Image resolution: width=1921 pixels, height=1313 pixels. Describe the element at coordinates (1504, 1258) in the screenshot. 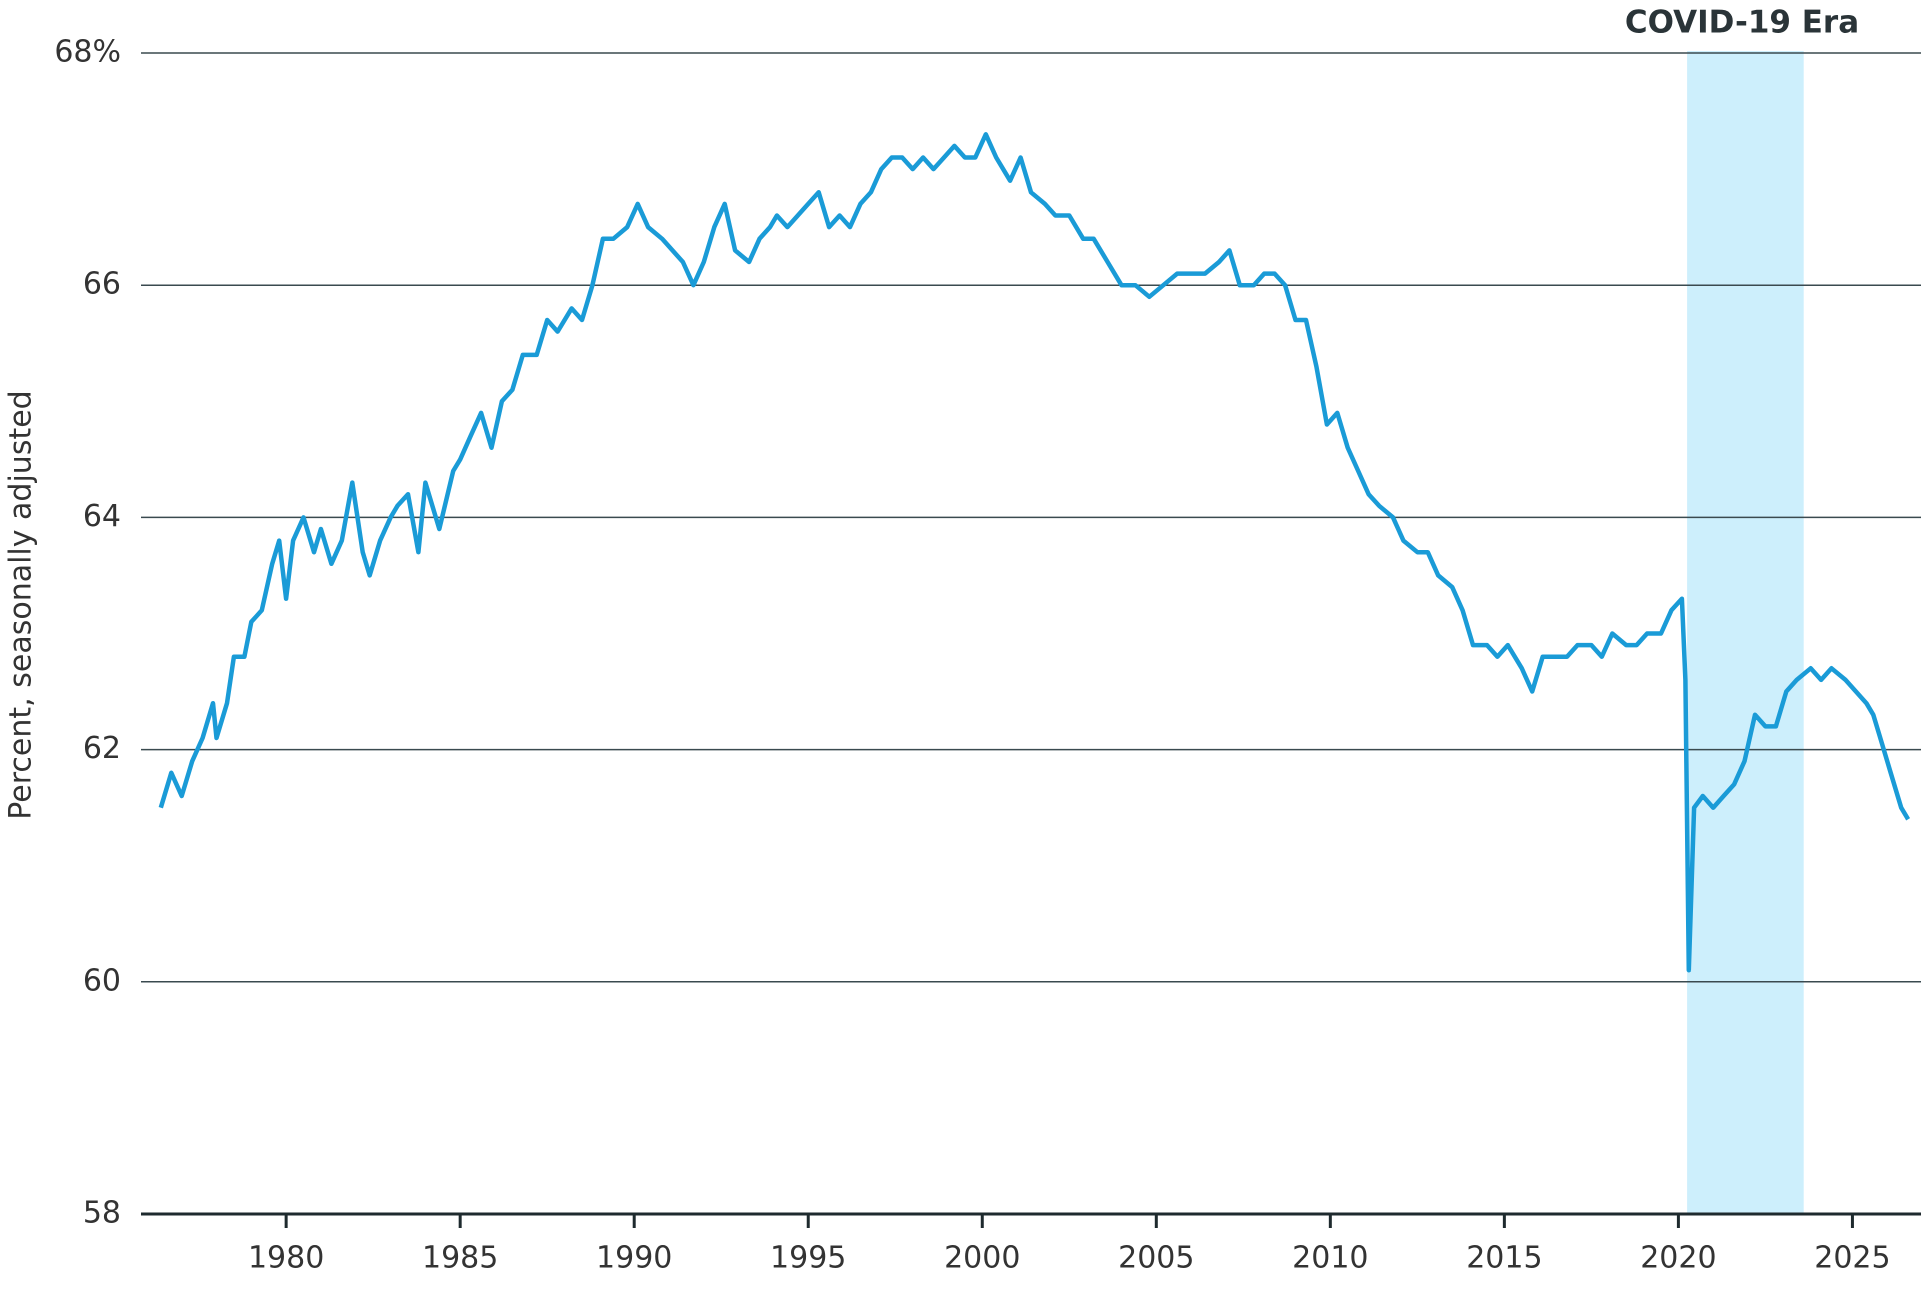

I see `x-tick-label: 2015` at that location.